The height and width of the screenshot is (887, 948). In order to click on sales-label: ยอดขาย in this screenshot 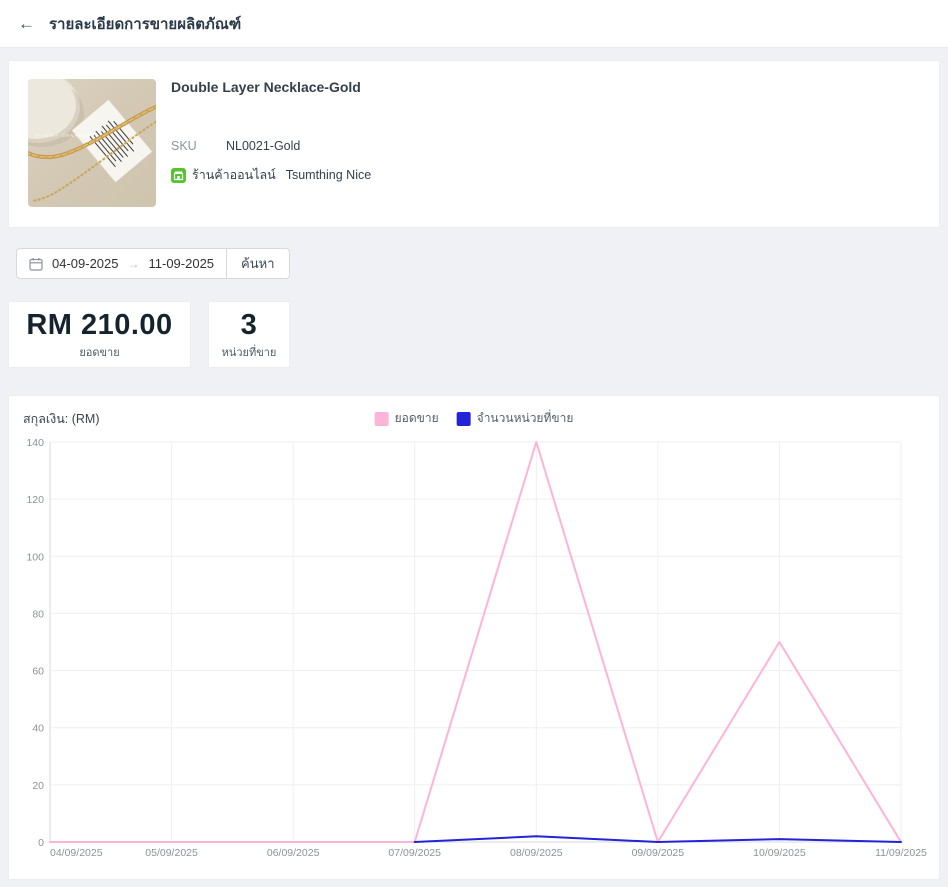, I will do `click(99, 352)`.